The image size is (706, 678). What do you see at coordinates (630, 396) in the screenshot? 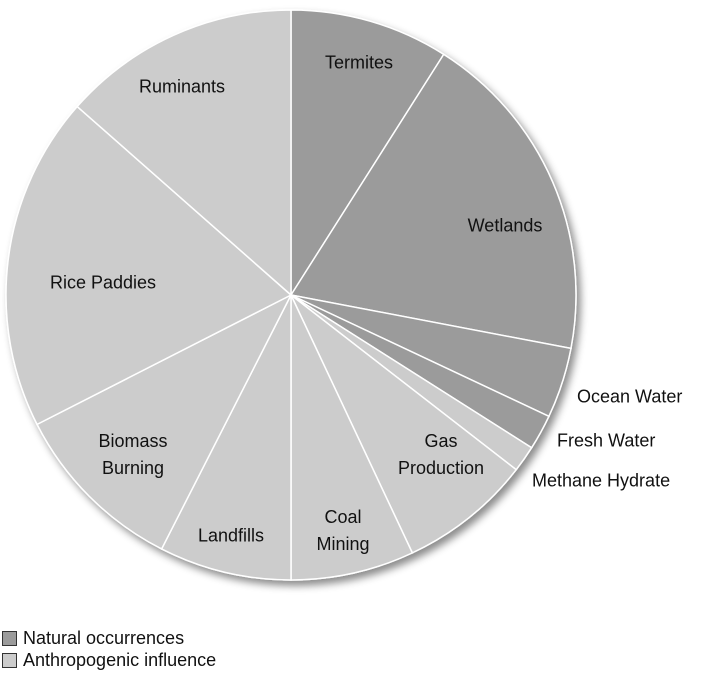
I see `slice-label: Ocean Water` at bounding box center [630, 396].